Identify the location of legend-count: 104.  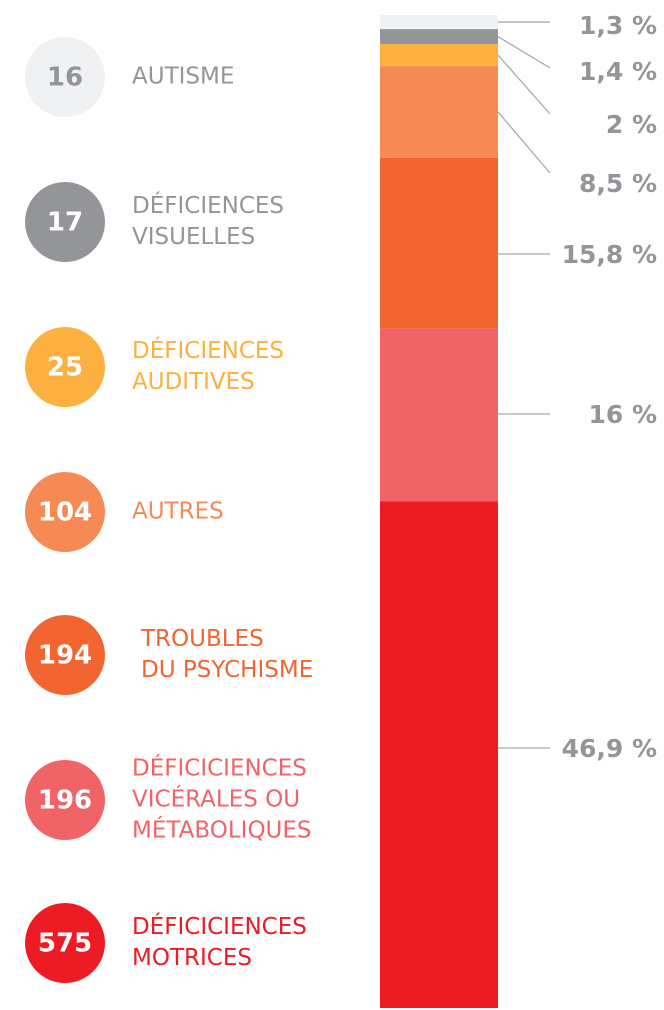
(65, 513).